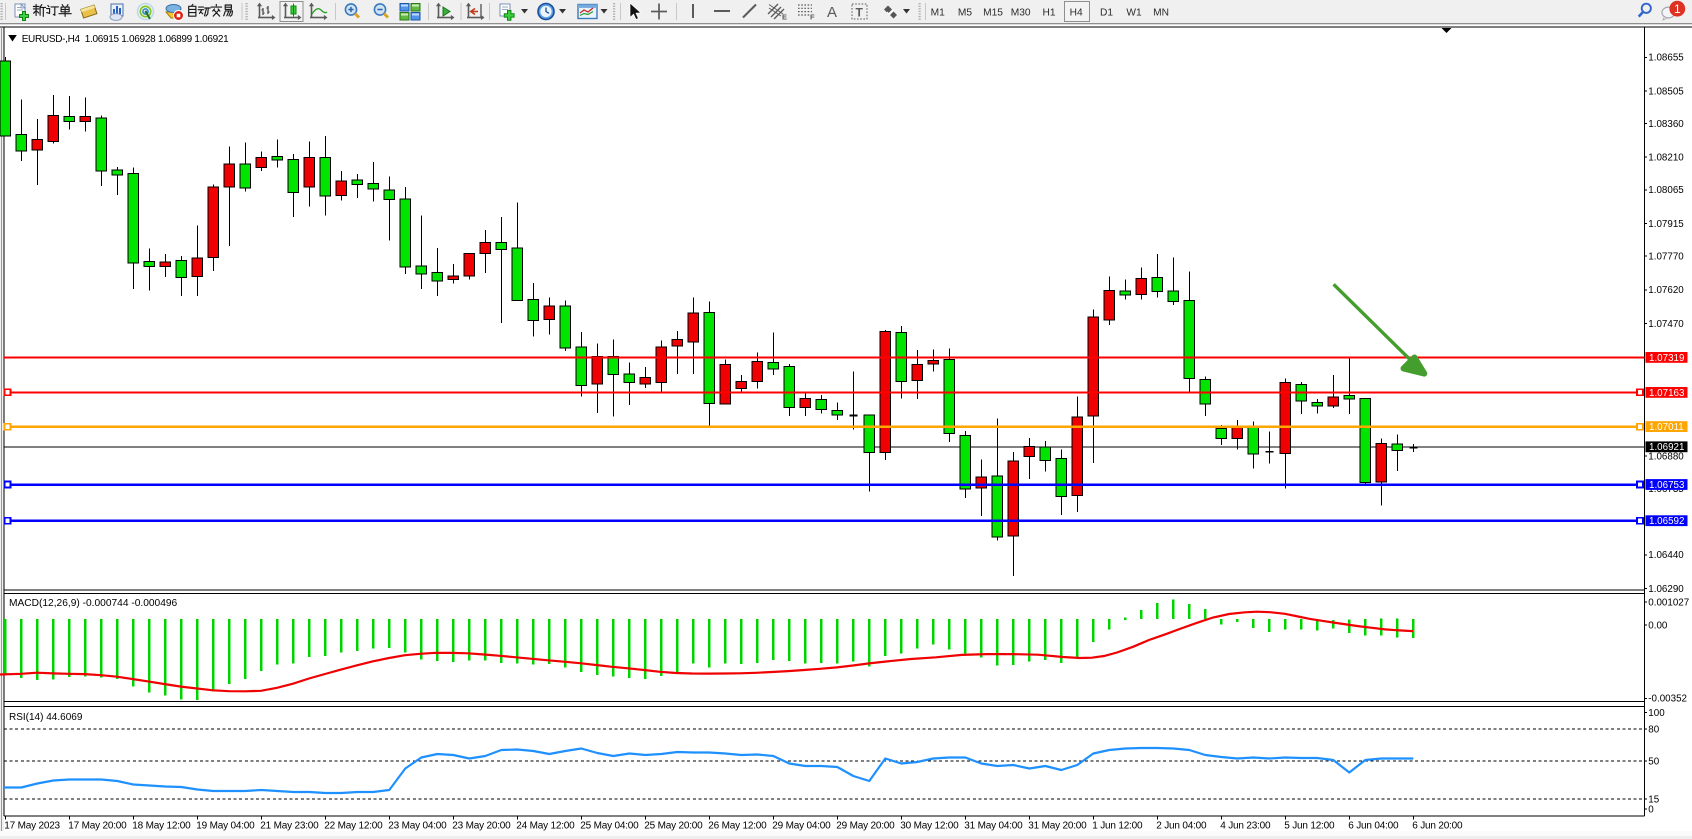 Image resolution: width=1692 pixels, height=839 pixels. I want to click on svg-text: 1.08065, so click(1666, 190).